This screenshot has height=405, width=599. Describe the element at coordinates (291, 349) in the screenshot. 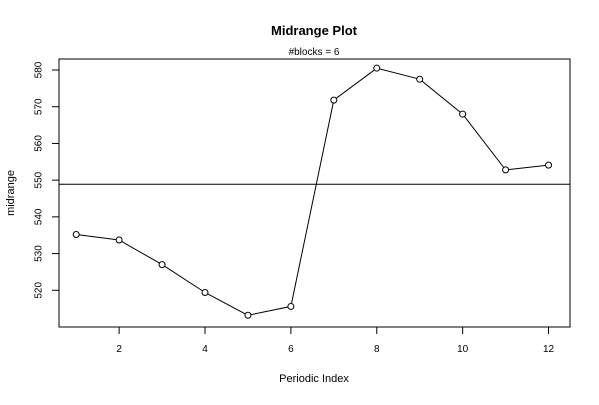

I see `x-tick-label: 6` at that location.